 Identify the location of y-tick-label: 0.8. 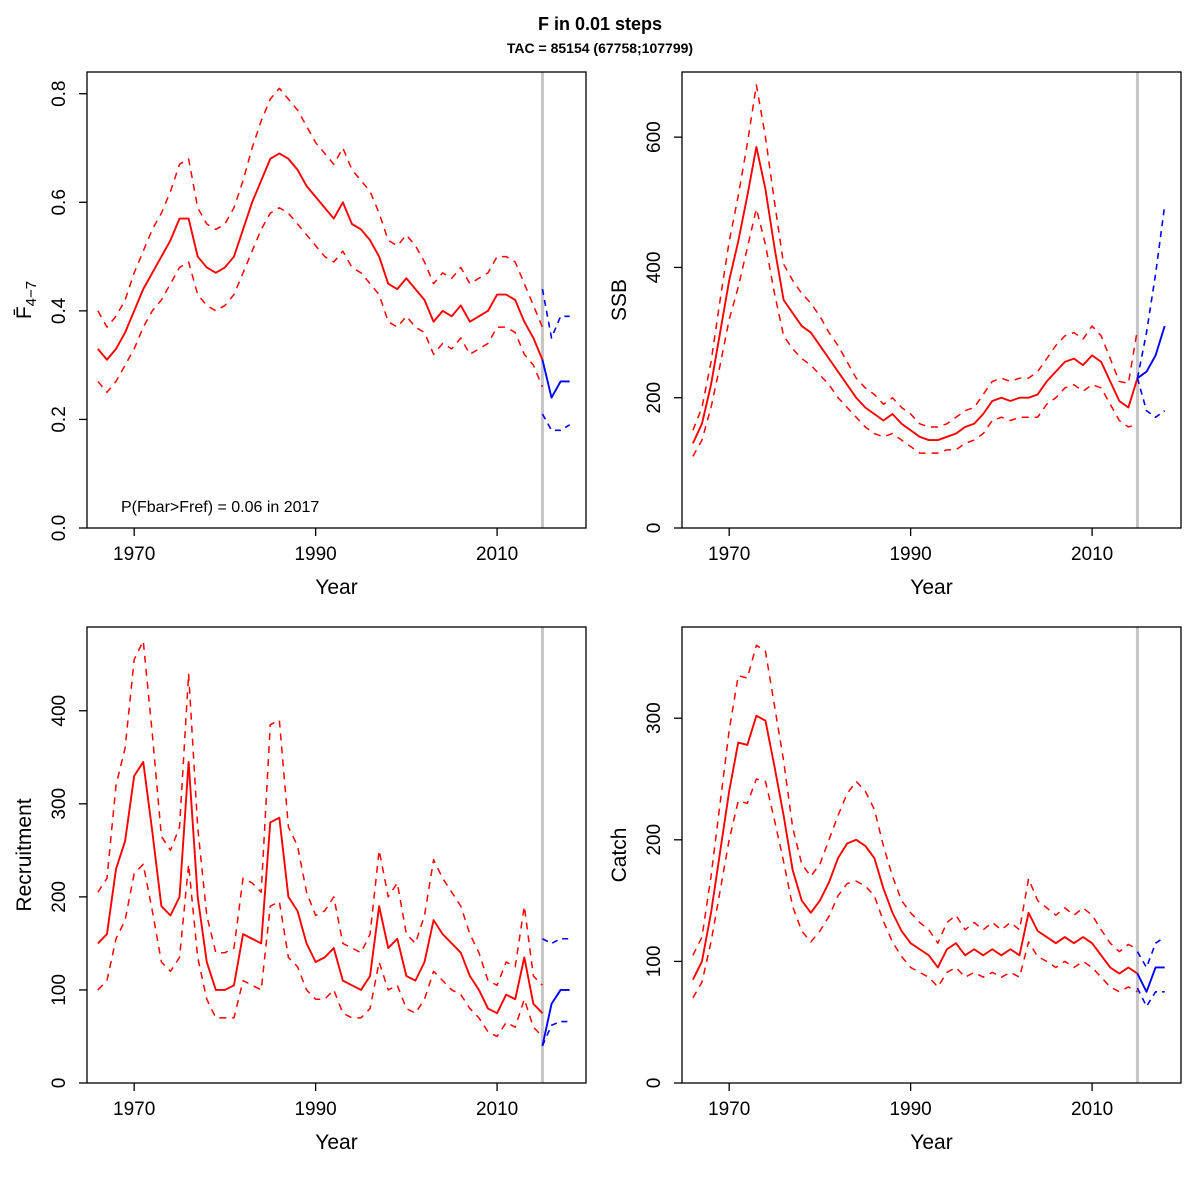
(59, 94).